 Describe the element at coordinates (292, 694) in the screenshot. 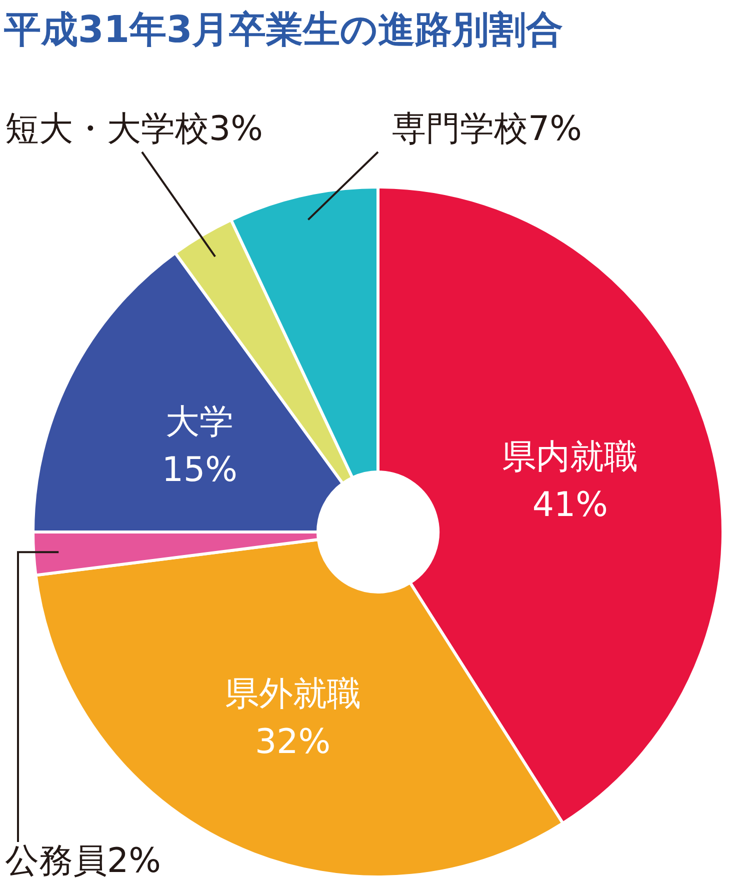

I see `slice-label: 県外就職` at that location.